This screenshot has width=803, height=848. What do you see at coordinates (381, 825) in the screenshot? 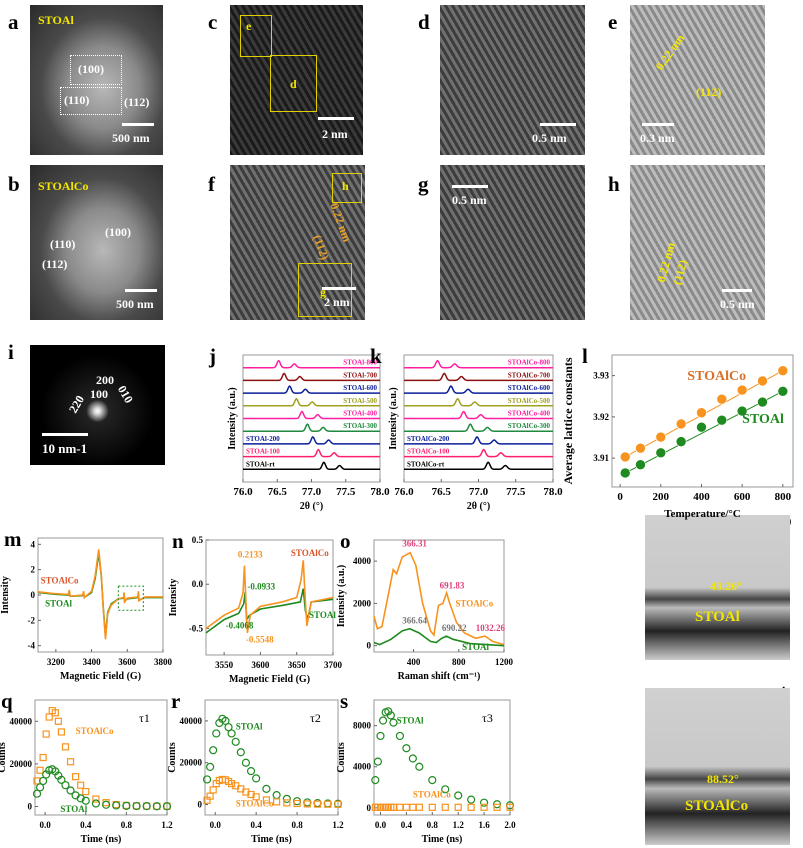
I see `x-tick-label: 0.0` at bounding box center [381, 825].